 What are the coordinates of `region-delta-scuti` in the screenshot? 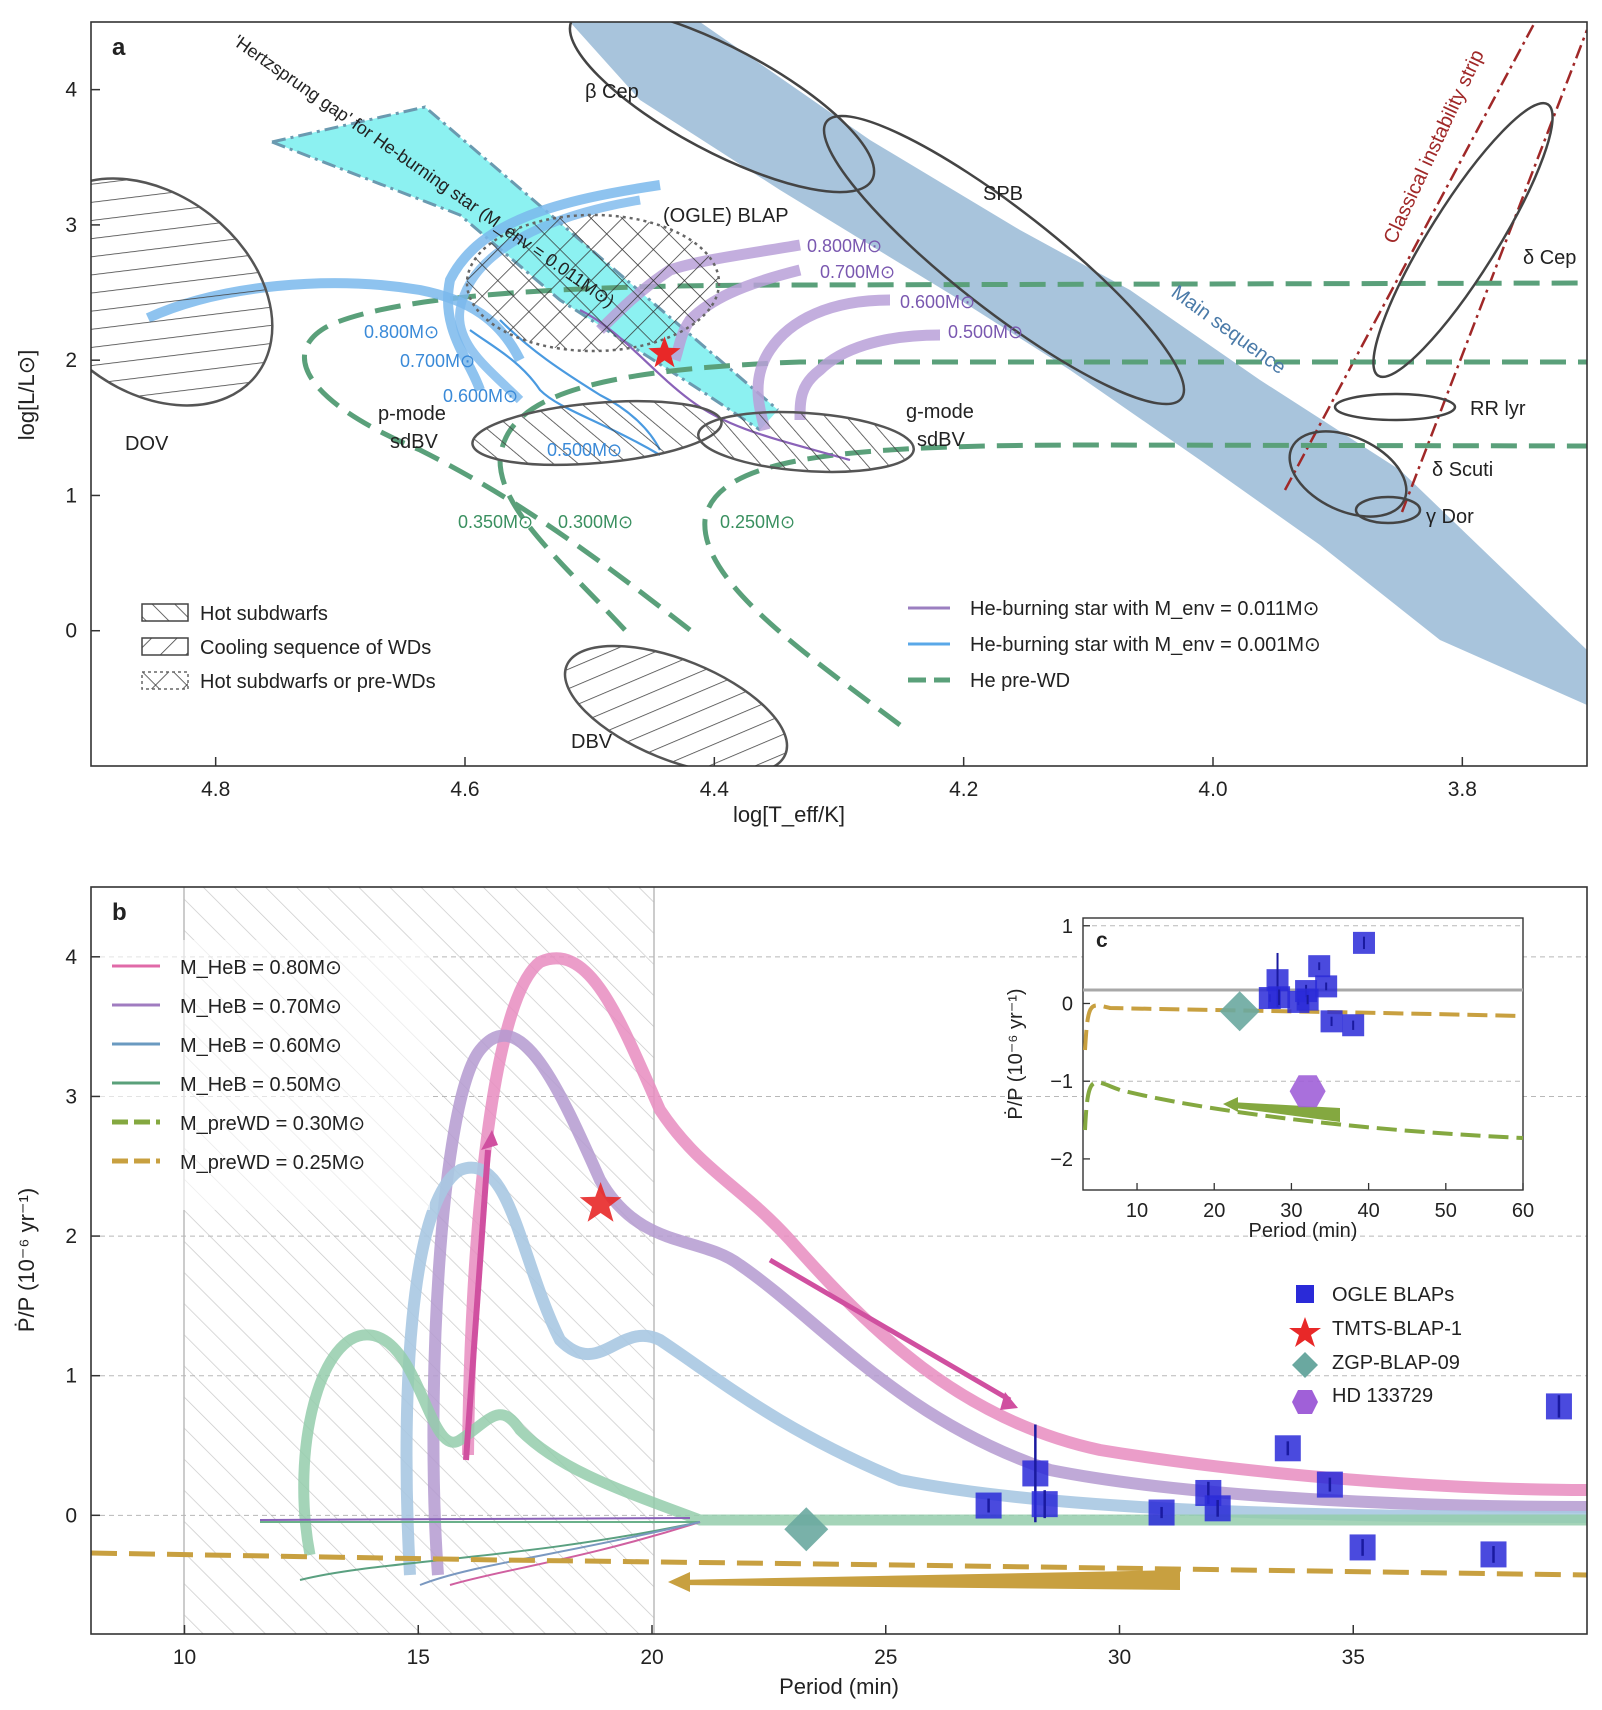 It's located at (1348, 474).